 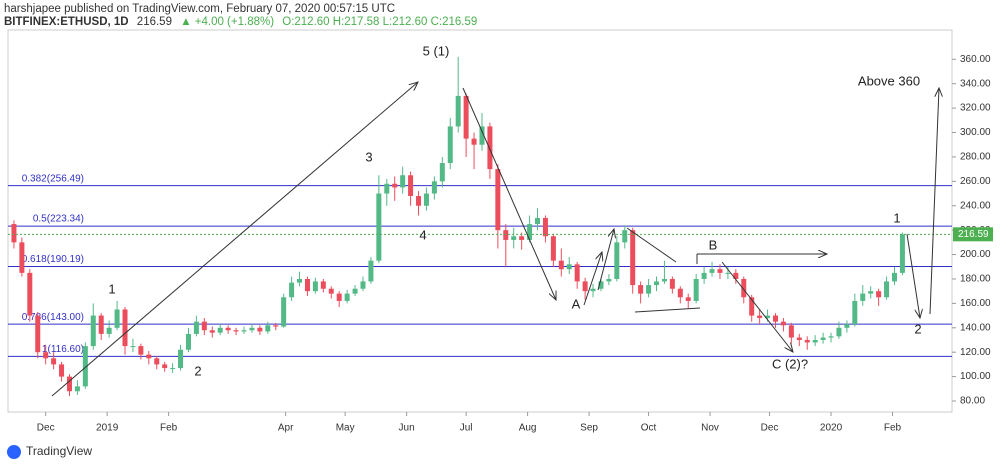 What do you see at coordinates (407, 428) in the screenshot?
I see `x-tick-label: Jun` at bounding box center [407, 428].